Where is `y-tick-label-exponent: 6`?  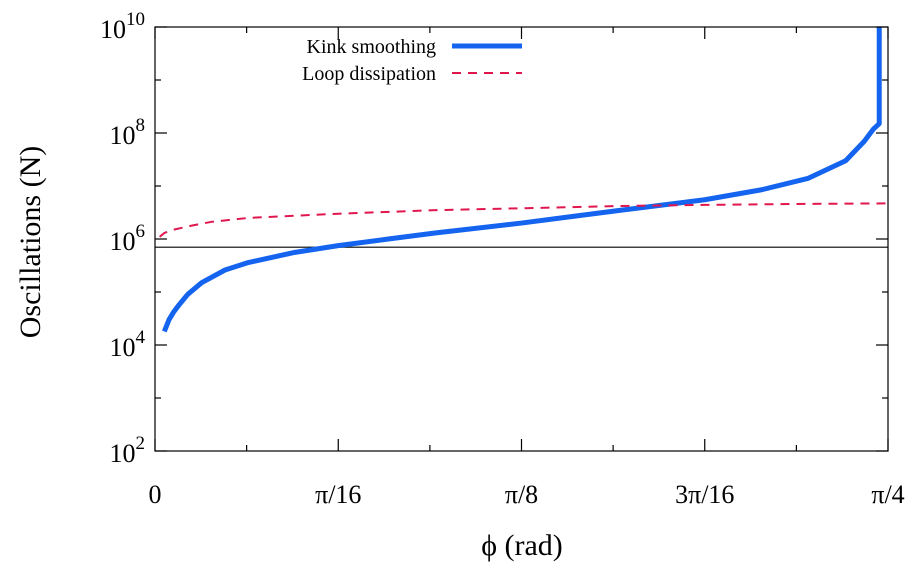 y-tick-label-exponent: 6 is located at coordinates (141, 231).